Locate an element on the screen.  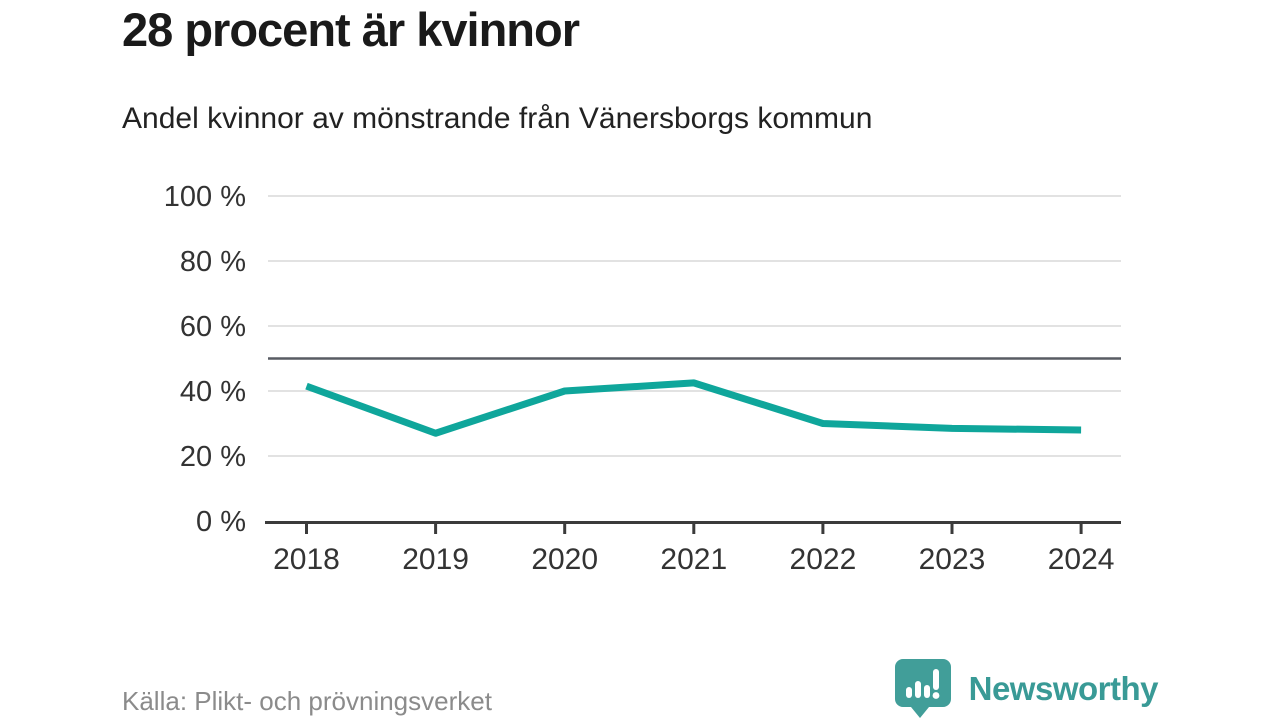
x-tick-label: 2020 is located at coordinates (564, 559).